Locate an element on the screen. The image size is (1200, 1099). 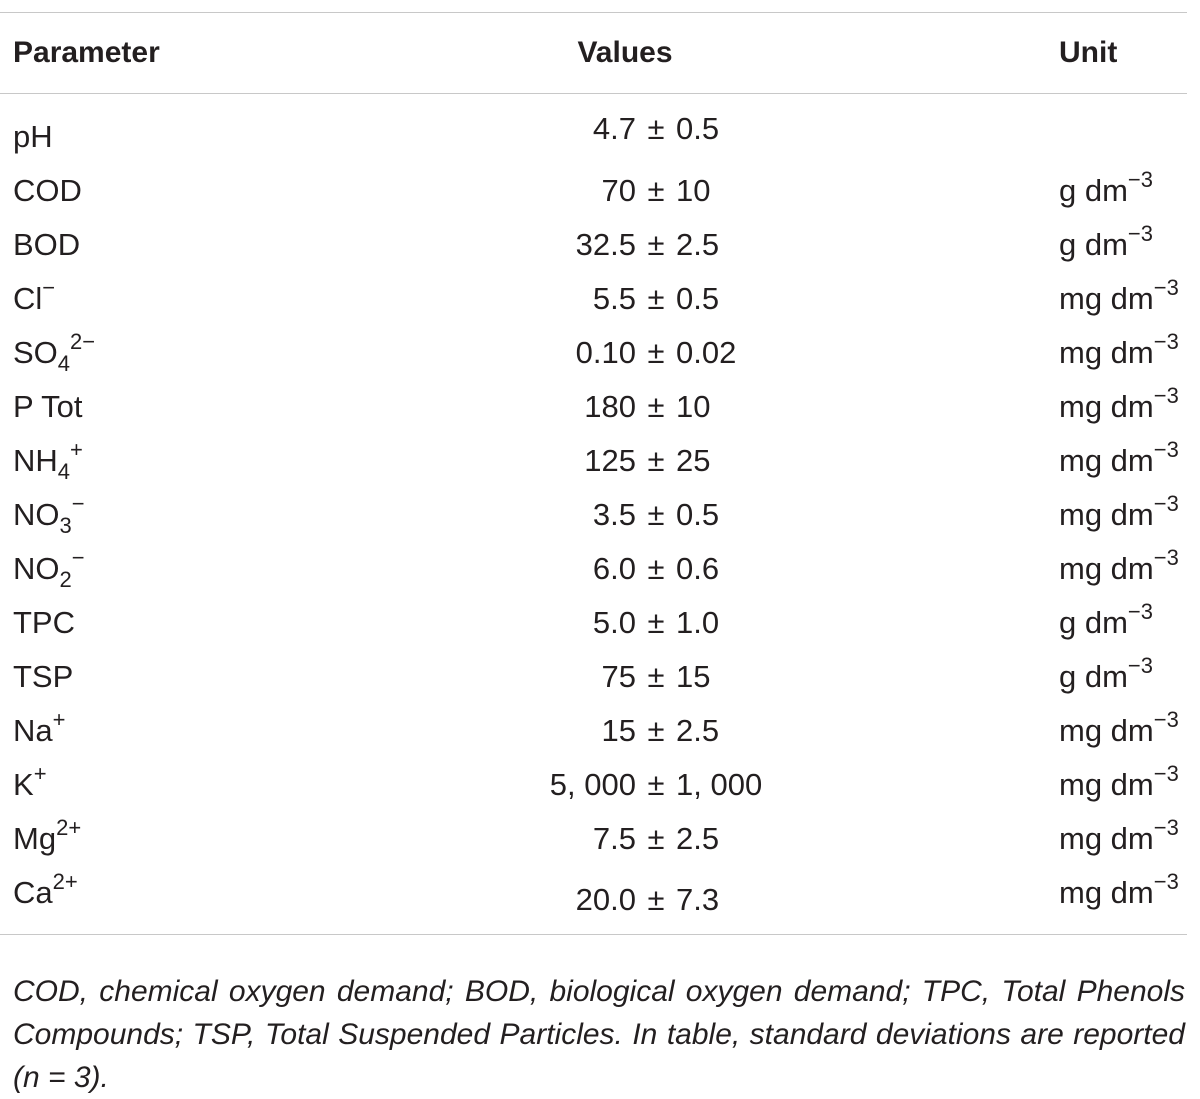
cell-value: 7.5 ±2.5 is located at coordinates (625, 839).